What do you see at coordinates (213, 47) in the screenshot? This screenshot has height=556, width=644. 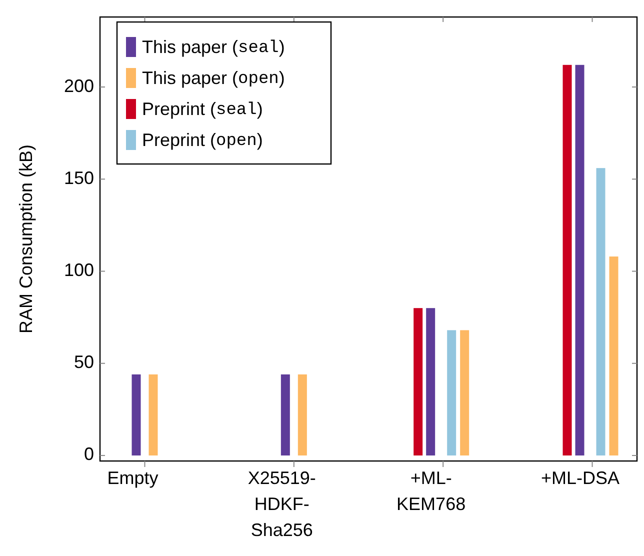 I see `legend-label: This paper (seal)` at bounding box center [213, 47].